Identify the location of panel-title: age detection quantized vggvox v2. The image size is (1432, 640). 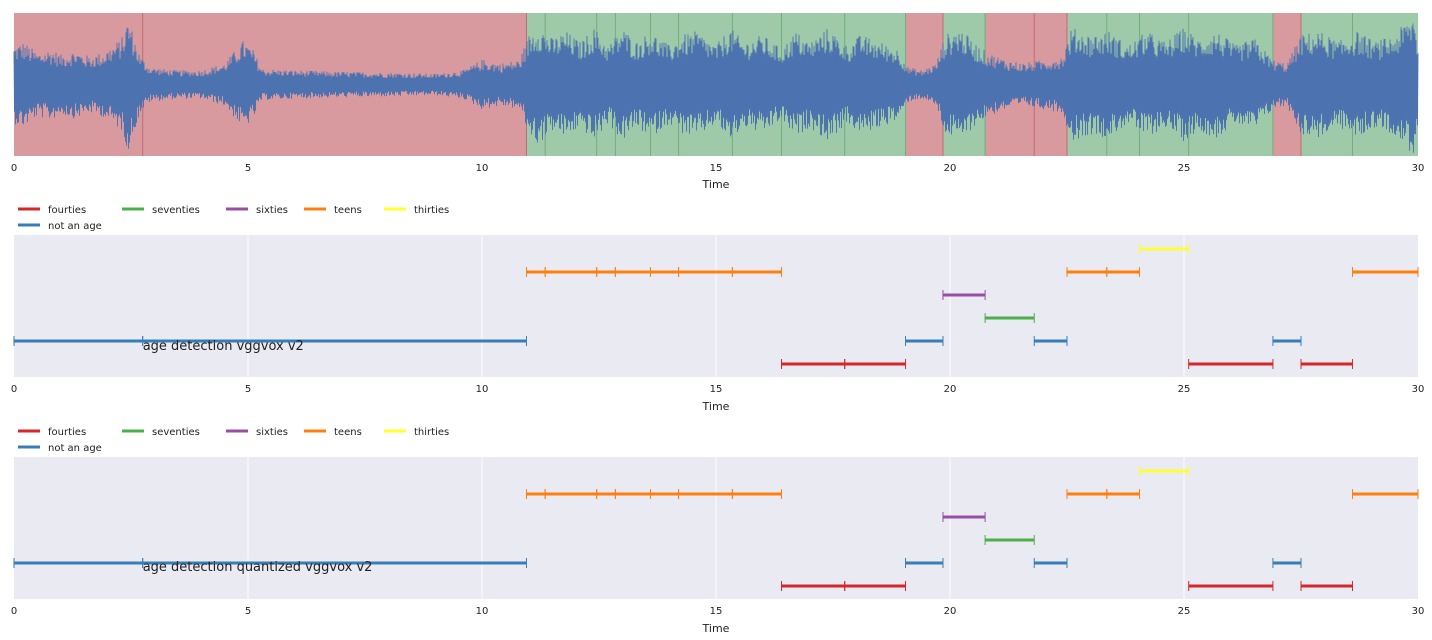
(258, 567).